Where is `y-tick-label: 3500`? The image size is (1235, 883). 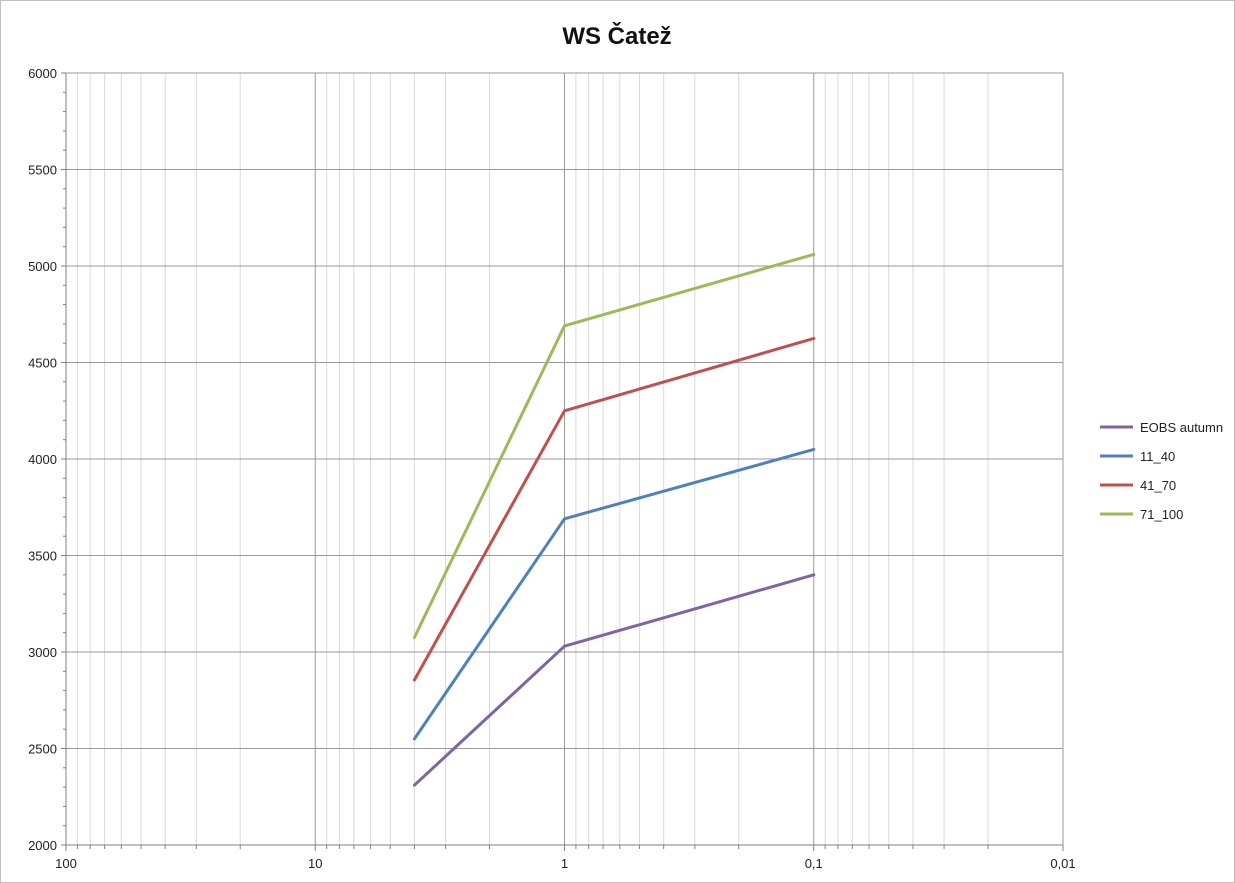
y-tick-label: 3500 is located at coordinates (42, 556).